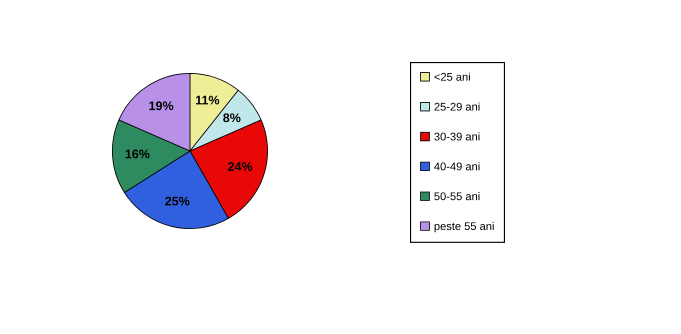  What do you see at coordinates (464, 227) in the screenshot?
I see `legend-label: peste 55 ani` at bounding box center [464, 227].